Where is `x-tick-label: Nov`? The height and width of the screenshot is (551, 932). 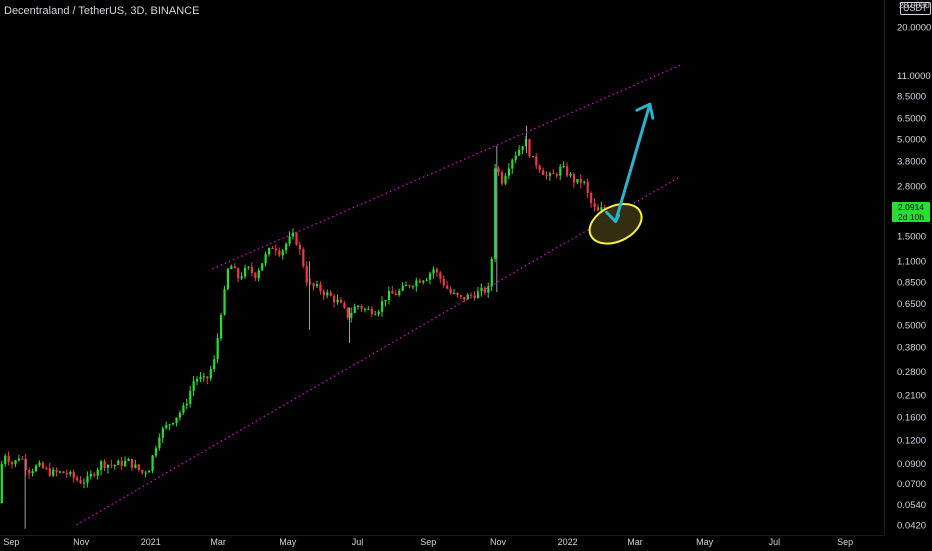 x-tick-label: Nov is located at coordinates (81, 542).